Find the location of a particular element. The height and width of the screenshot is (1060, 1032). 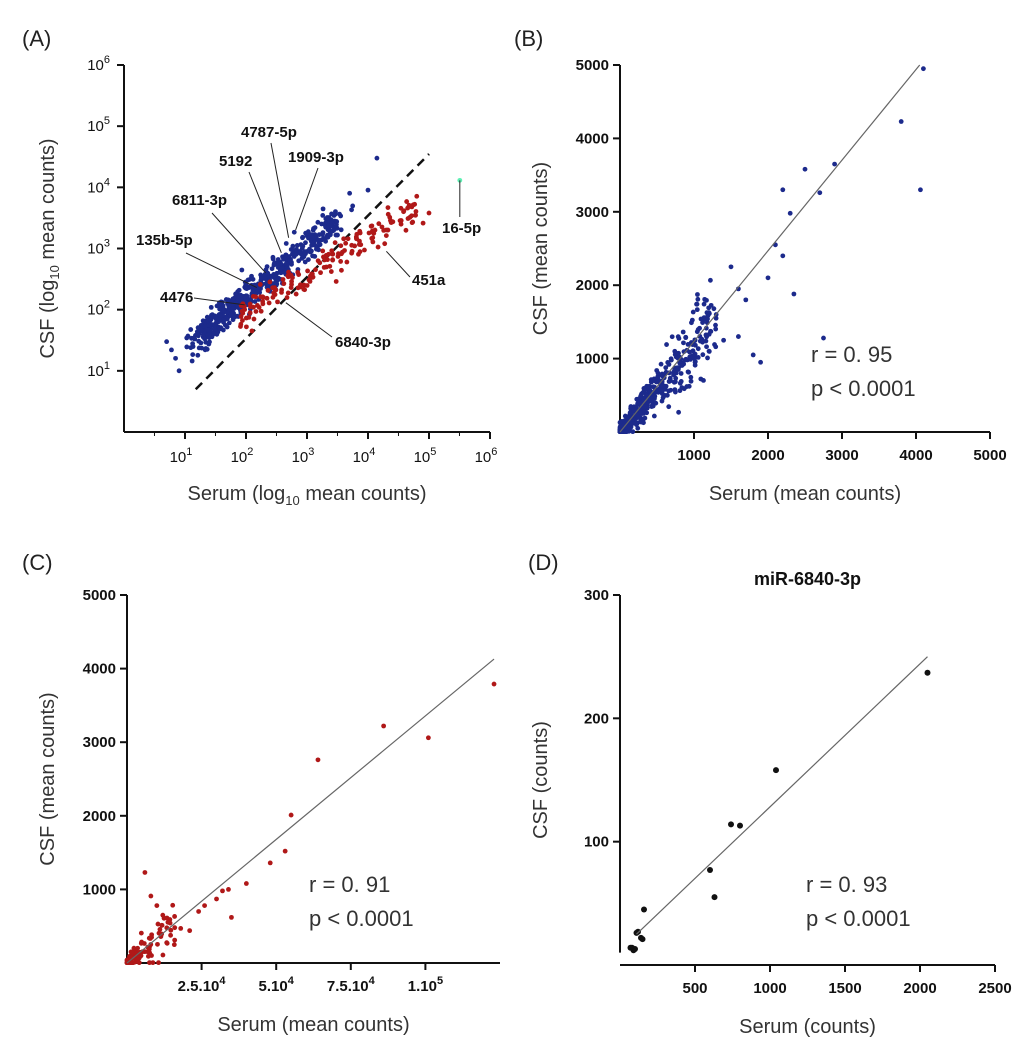

y-axis-title: CSF (log10 mean counts) is located at coordinates (49, 248).